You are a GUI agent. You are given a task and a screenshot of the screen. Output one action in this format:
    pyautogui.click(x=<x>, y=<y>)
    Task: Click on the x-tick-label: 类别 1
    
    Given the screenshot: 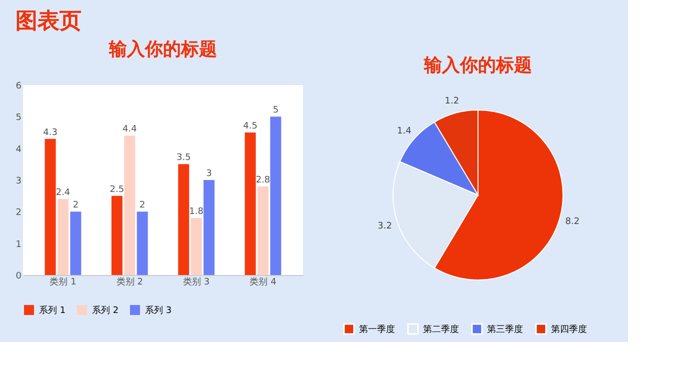 What is the action you would take?
    pyautogui.click(x=63, y=282)
    